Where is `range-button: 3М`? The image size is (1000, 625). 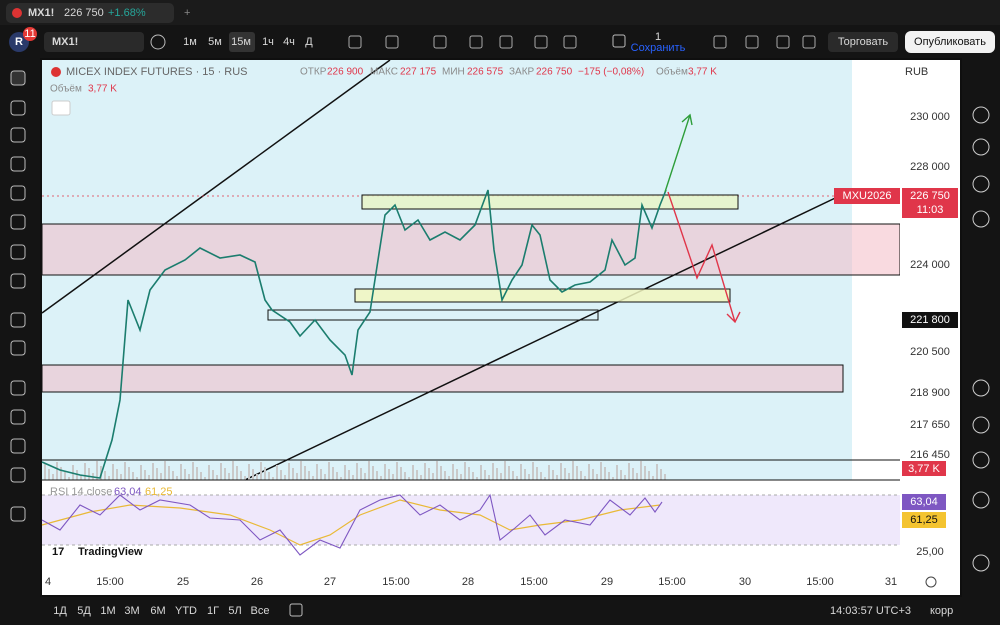 range-button: 3М is located at coordinates (131, 611).